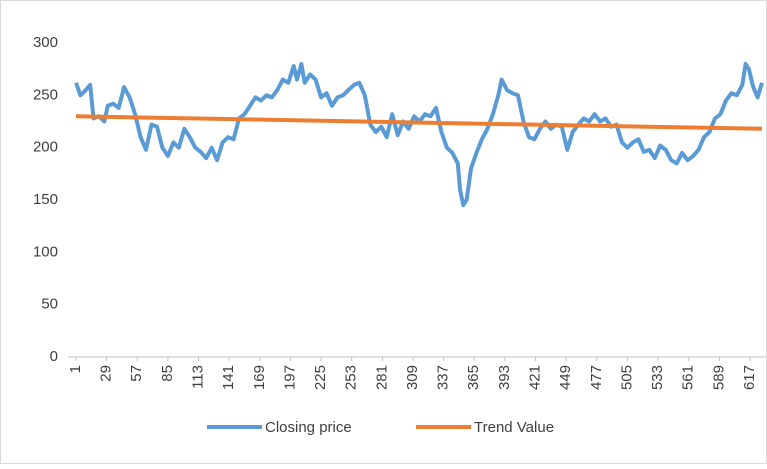  What do you see at coordinates (688, 377) in the screenshot?
I see `x-tick-label: 561` at bounding box center [688, 377].